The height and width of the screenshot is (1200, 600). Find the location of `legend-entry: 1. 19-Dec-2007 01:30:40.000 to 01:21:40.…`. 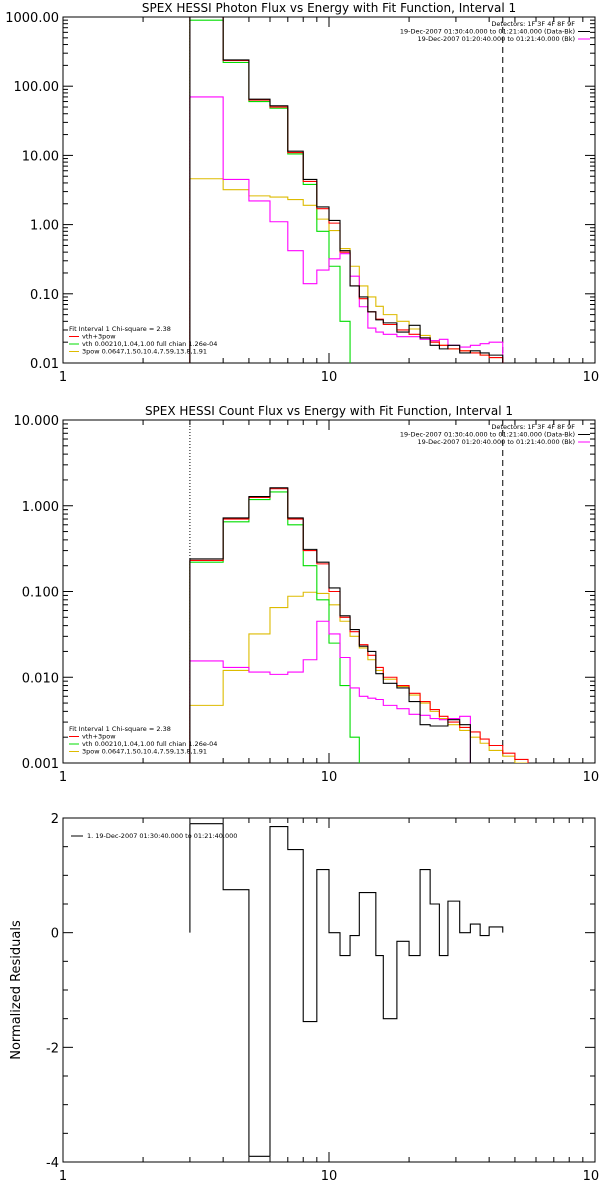

legend-entry: 1. 19-Dec-2007 01:30:40.000 to 01:21:40.… is located at coordinates (162, 836).